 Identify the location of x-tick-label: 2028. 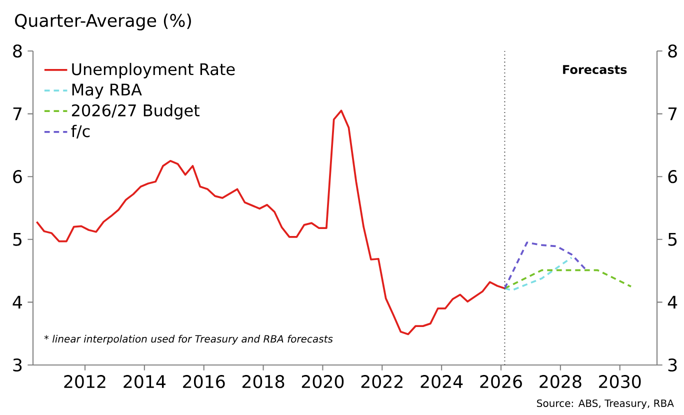
(561, 381).